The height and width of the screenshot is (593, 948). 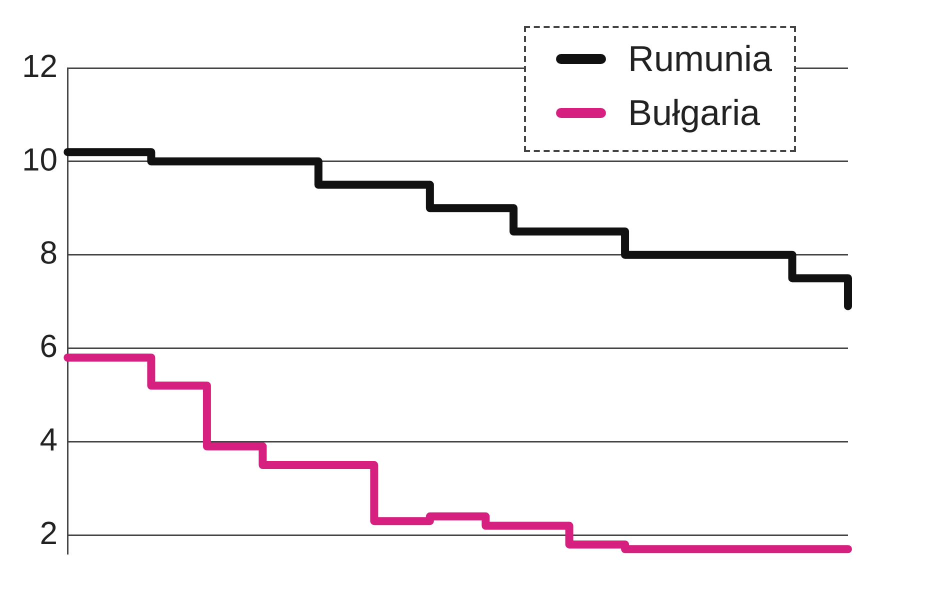 What do you see at coordinates (694, 113) in the screenshot?
I see `legend-label: Bułgaria` at bounding box center [694, 113].